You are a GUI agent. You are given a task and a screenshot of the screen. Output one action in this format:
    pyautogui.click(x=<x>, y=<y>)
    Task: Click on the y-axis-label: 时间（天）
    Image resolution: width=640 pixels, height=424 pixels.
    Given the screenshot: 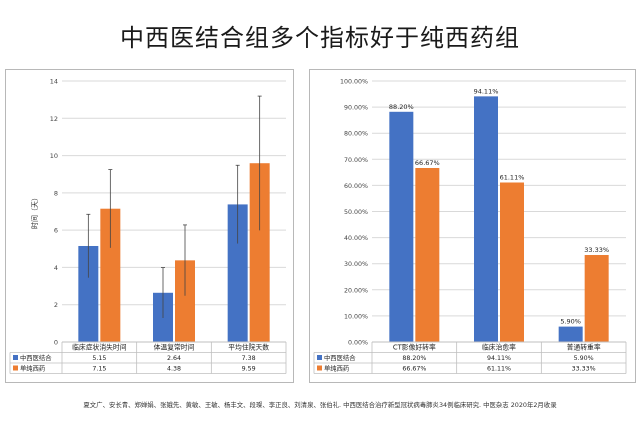 What is the action you would take?
    pyautogui.click(x=34, y=211)
    